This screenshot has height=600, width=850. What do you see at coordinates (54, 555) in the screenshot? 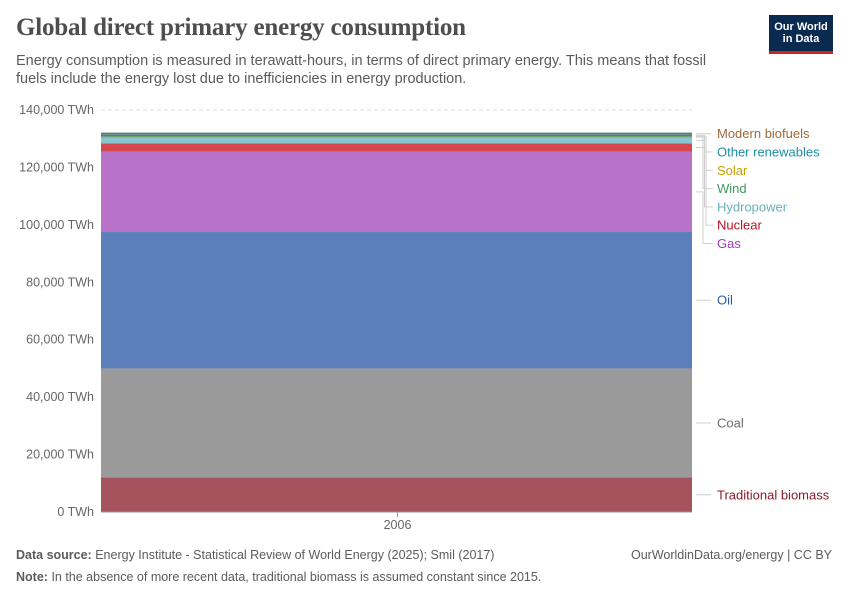
I see `source-label: Data source:` at bounding box center [54, 555].